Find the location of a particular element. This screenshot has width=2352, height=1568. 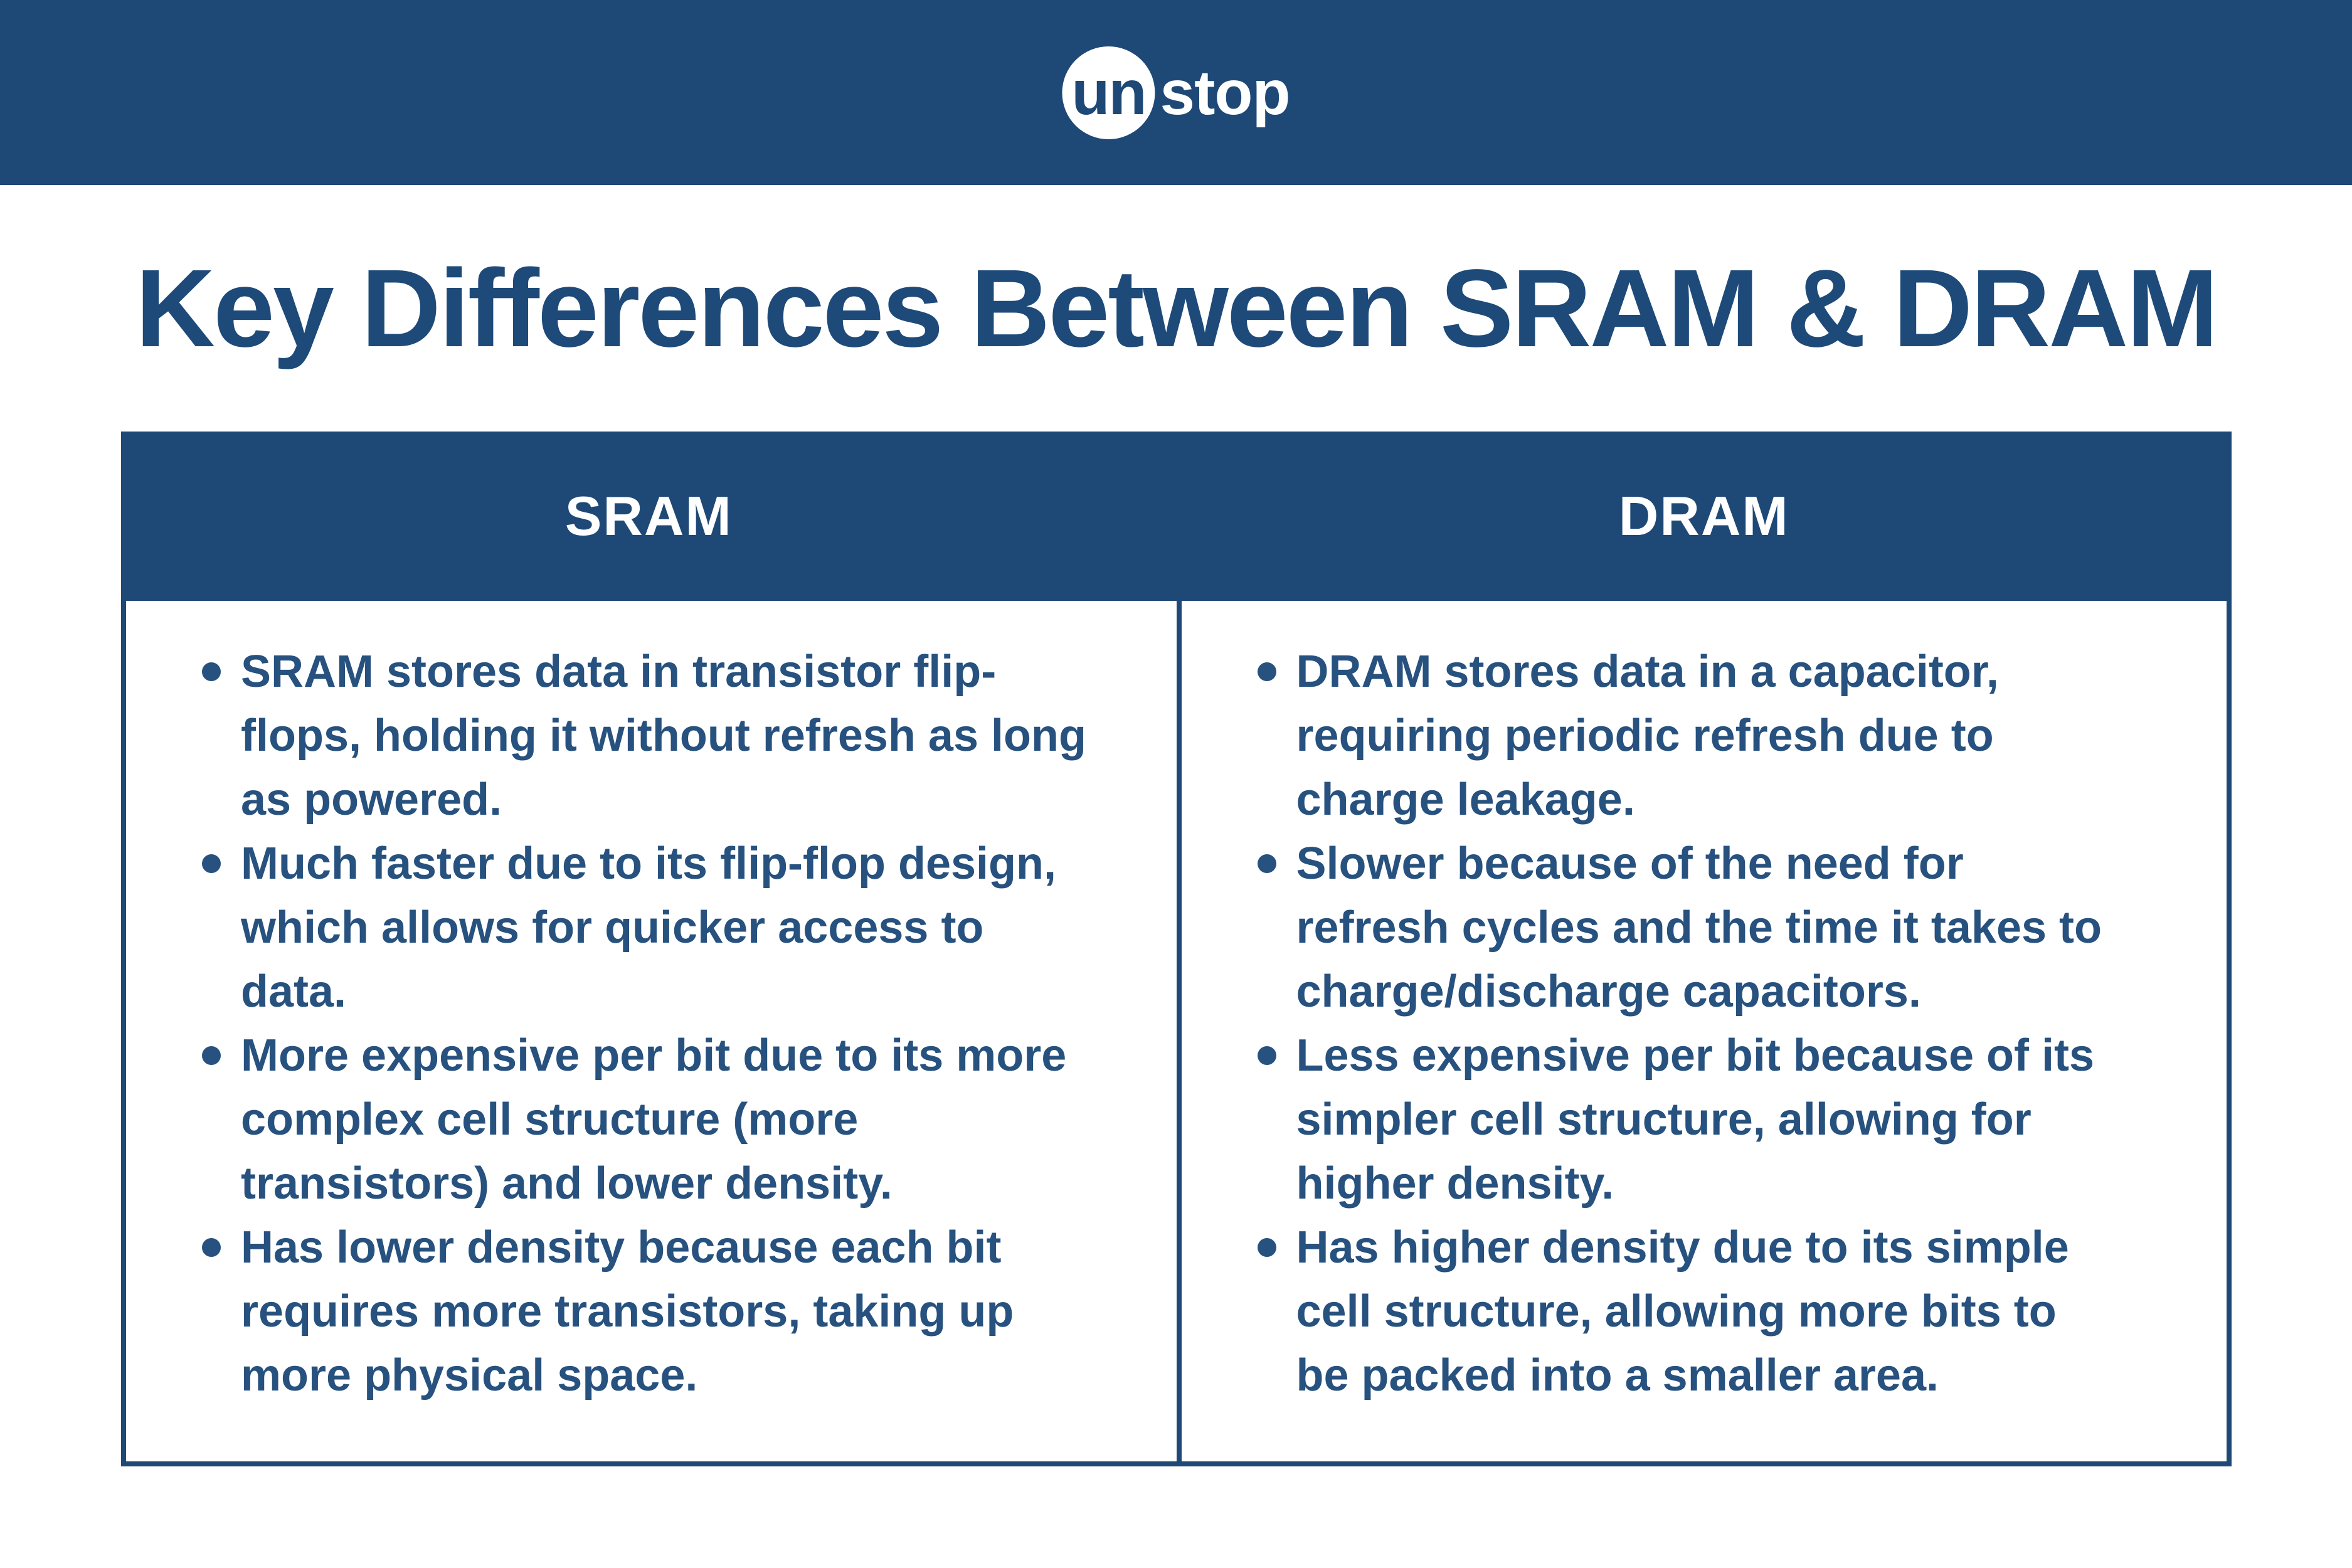

page-title: Key Differences Between SRAM & DRAM is located at coordinates (1176, 308).